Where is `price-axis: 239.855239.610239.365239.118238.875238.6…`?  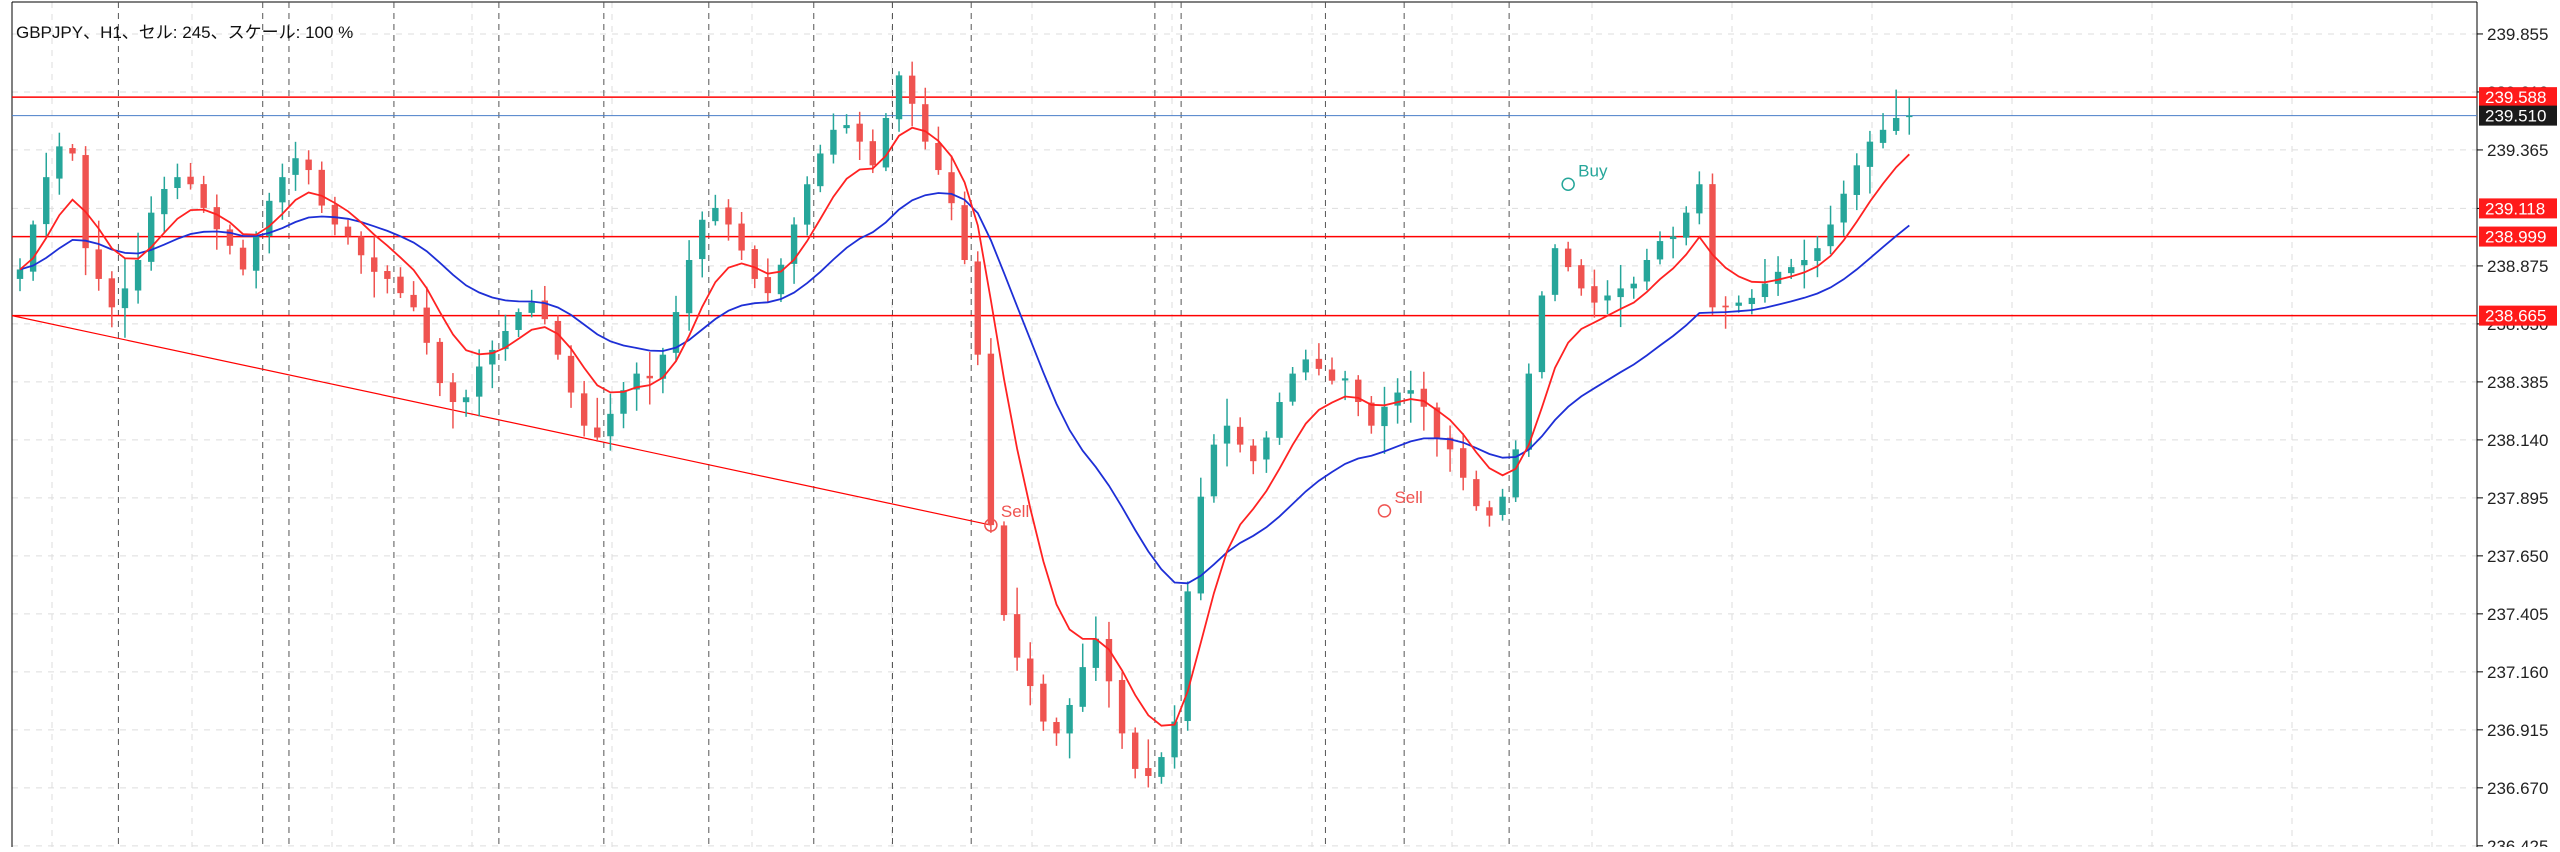
price-axis: 239.855239.610239.365239.118238.875238.6… is located at coordinates (2517, 438).